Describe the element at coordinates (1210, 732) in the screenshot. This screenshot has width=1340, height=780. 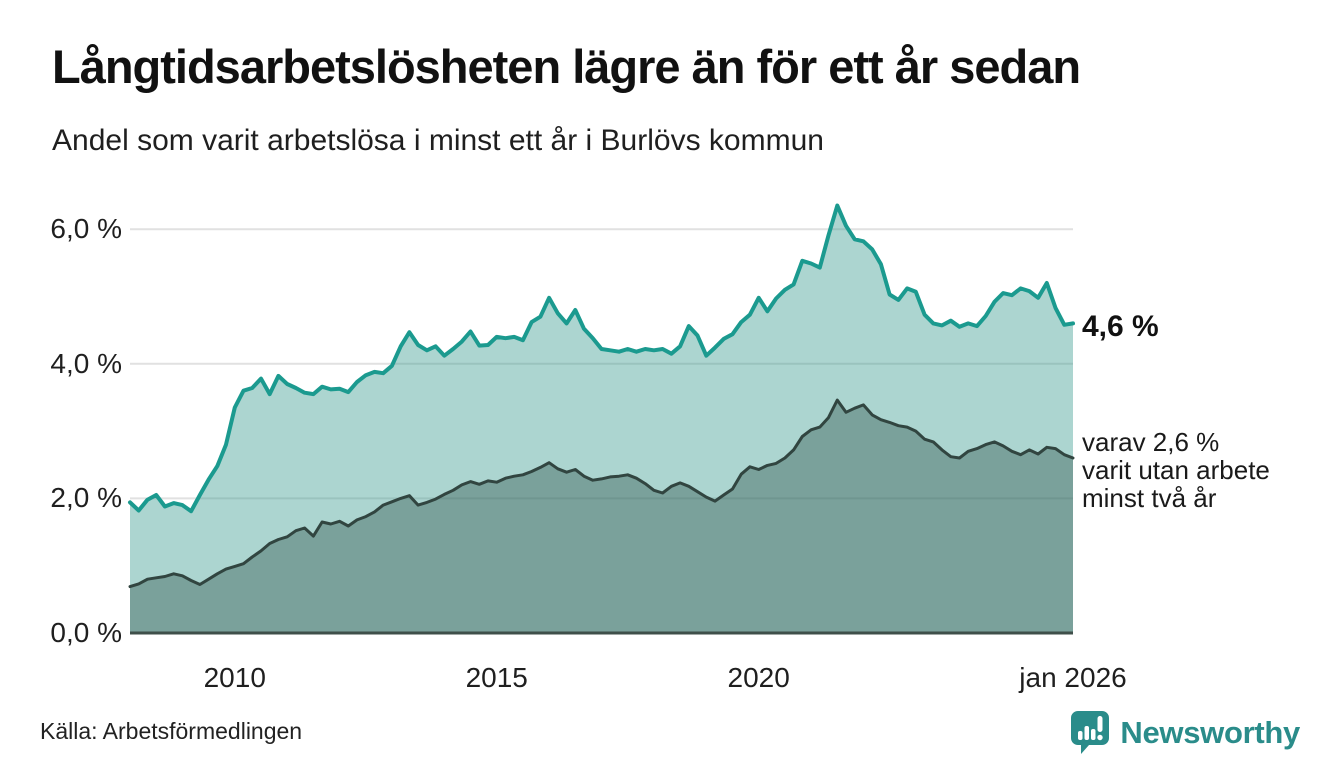
I see `newsworthy-wordmark: Newsworthy` at that location.